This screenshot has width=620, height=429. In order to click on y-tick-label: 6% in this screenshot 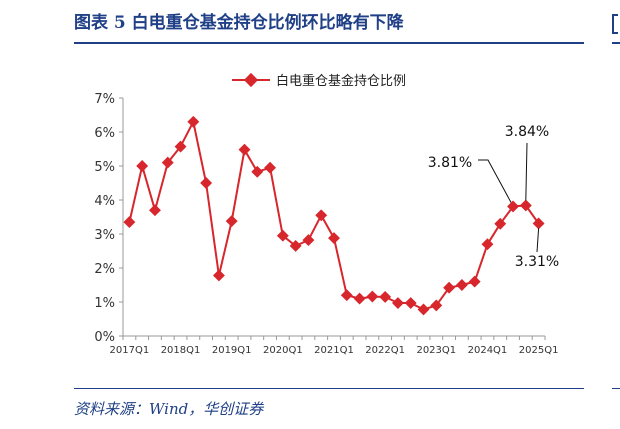, I will do `click(104, 133)`.